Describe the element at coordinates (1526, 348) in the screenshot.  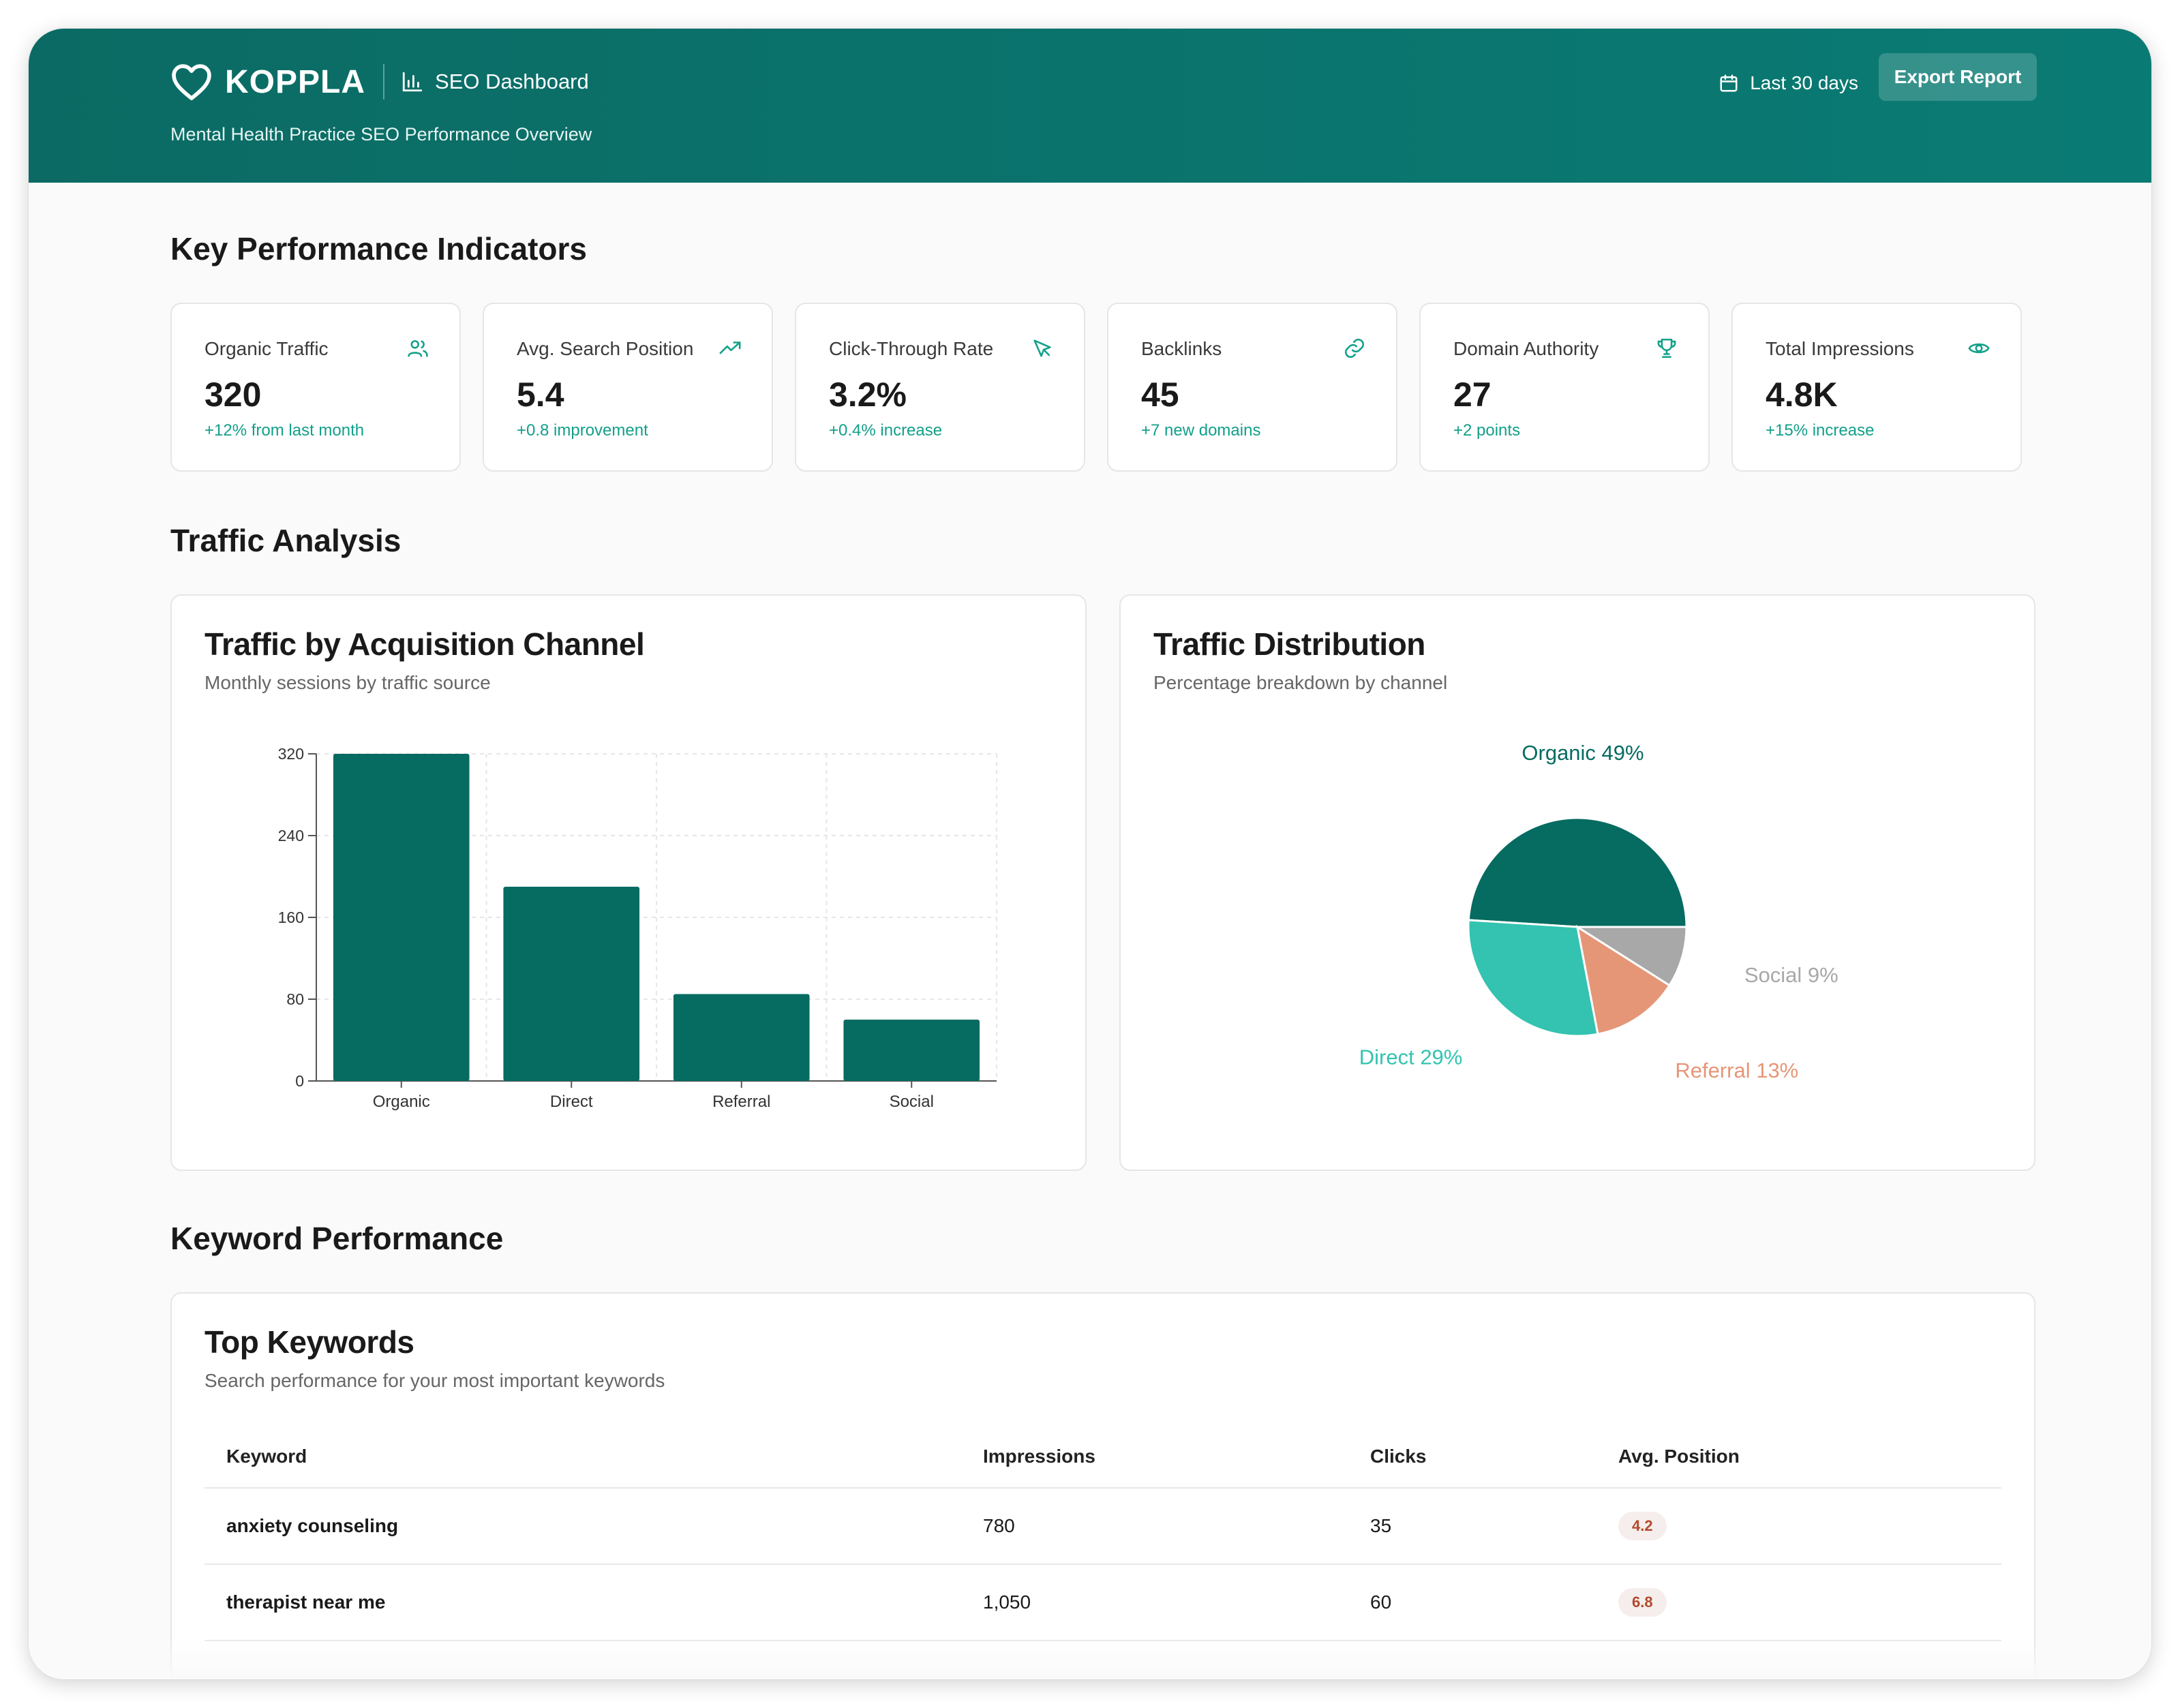
I see `kpi-label: Domain Authority` at that location.